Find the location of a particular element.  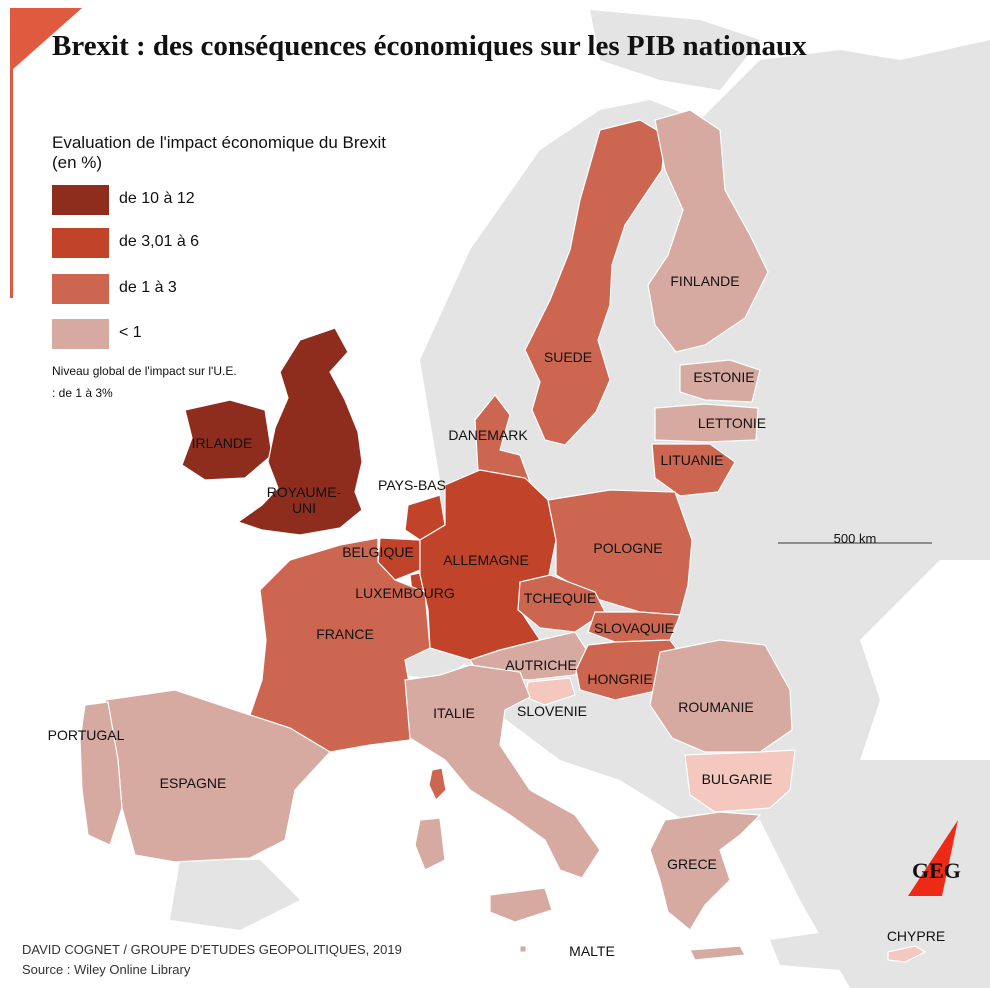

label-chypre: CHYPRE is located at coordinates (916, 936).